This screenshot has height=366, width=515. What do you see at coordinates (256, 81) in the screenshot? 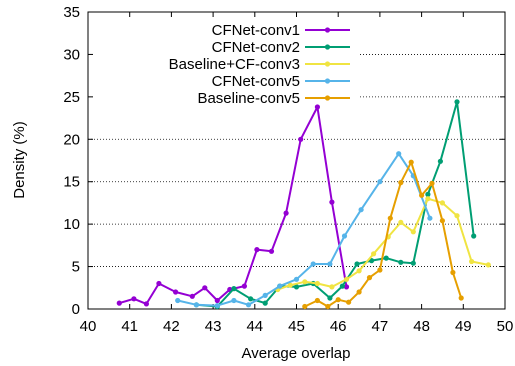
I see `legend-label: CFNet-conv5` at bounding box center [256, 81].